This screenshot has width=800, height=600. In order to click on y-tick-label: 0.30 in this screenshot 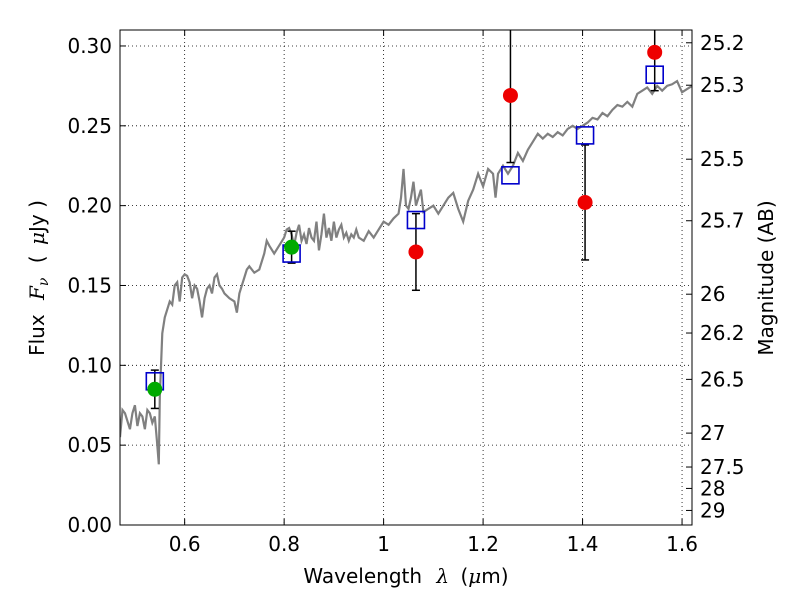, I will do `click(89, 46)`.